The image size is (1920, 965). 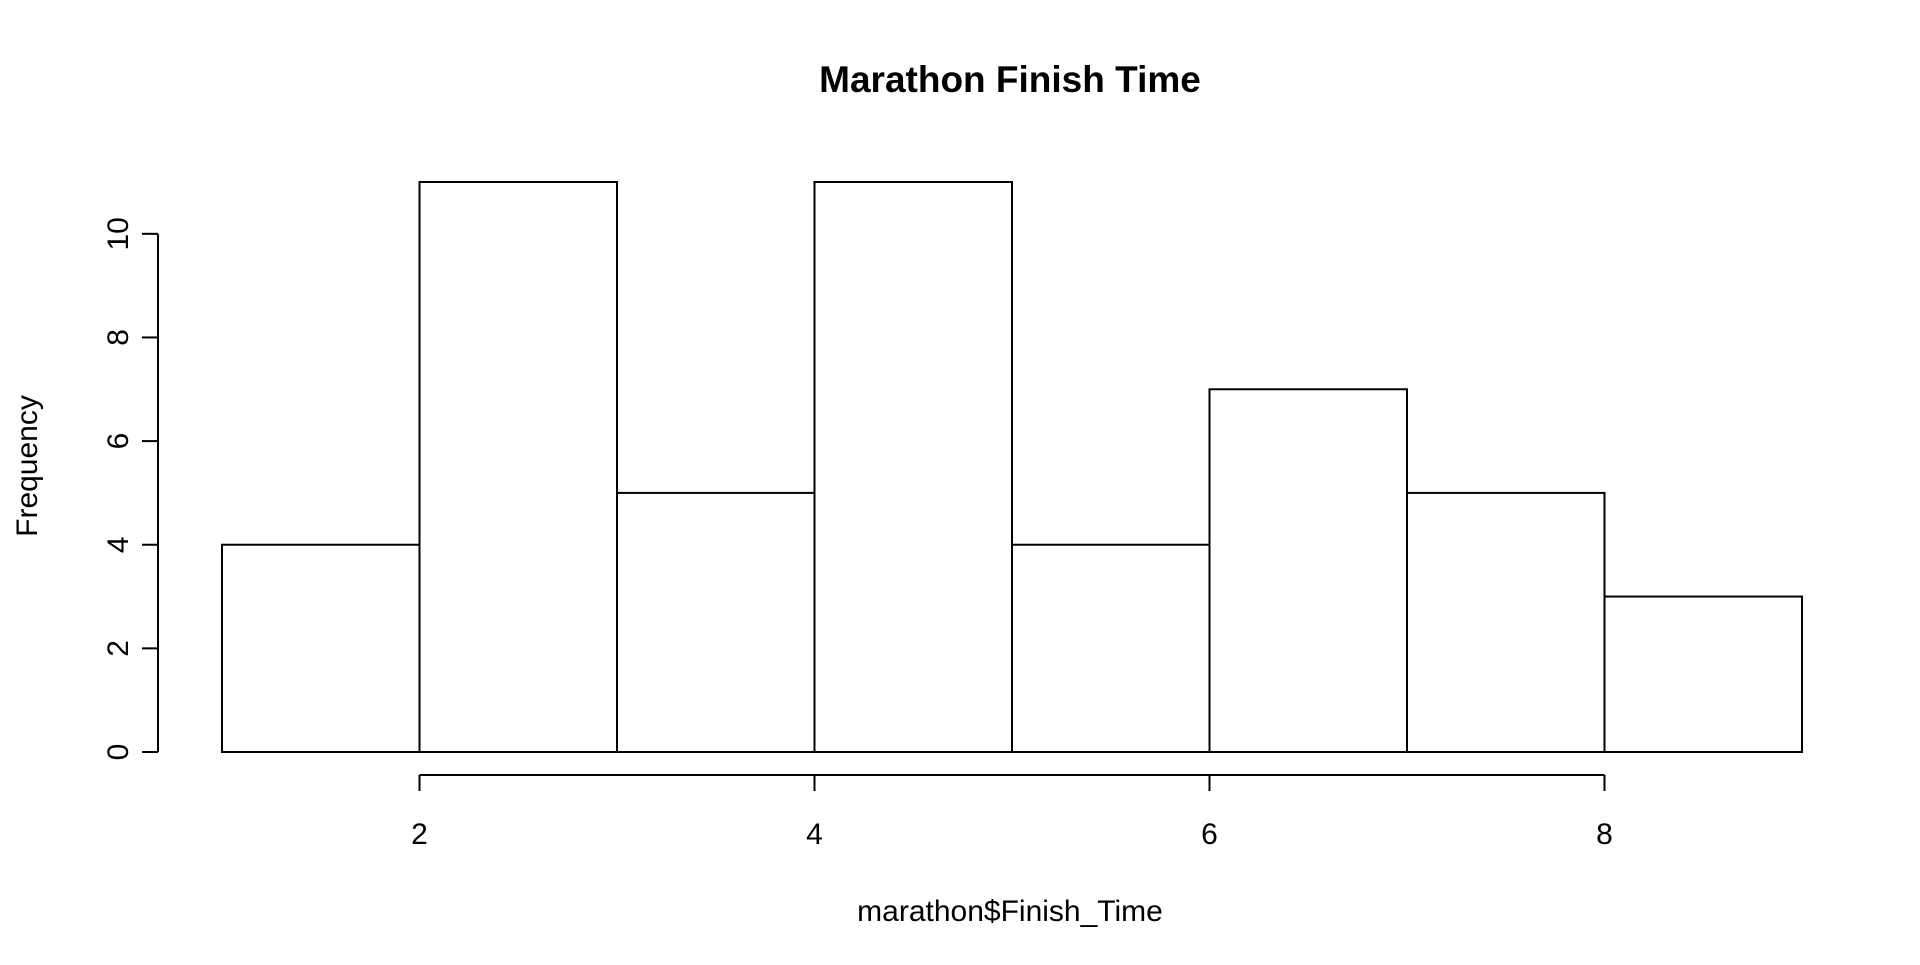 I want to click on x-axis-label: marathon$Finish_Time, so click(x=1010, y=911).